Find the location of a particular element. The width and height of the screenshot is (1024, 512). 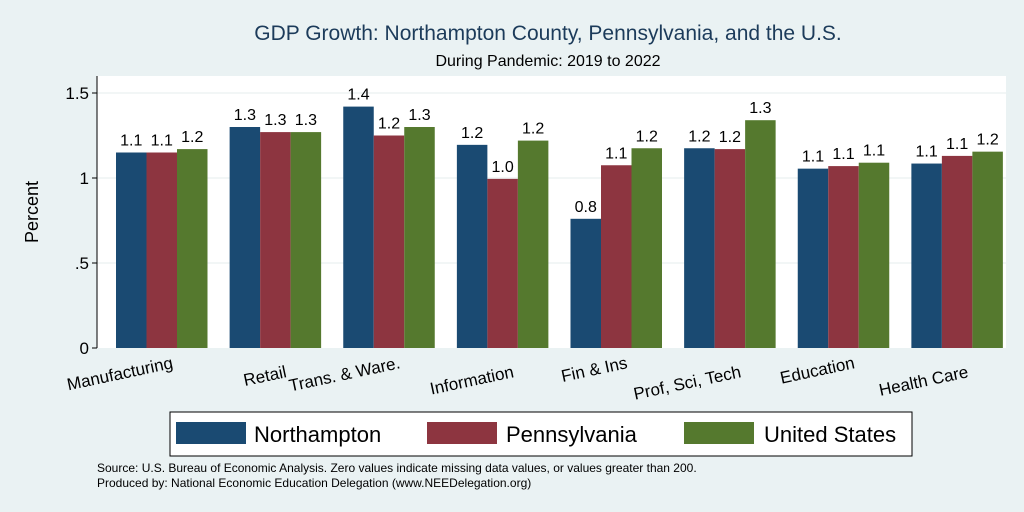

y-tick-label: .5 is located at coordinates (82, 263).